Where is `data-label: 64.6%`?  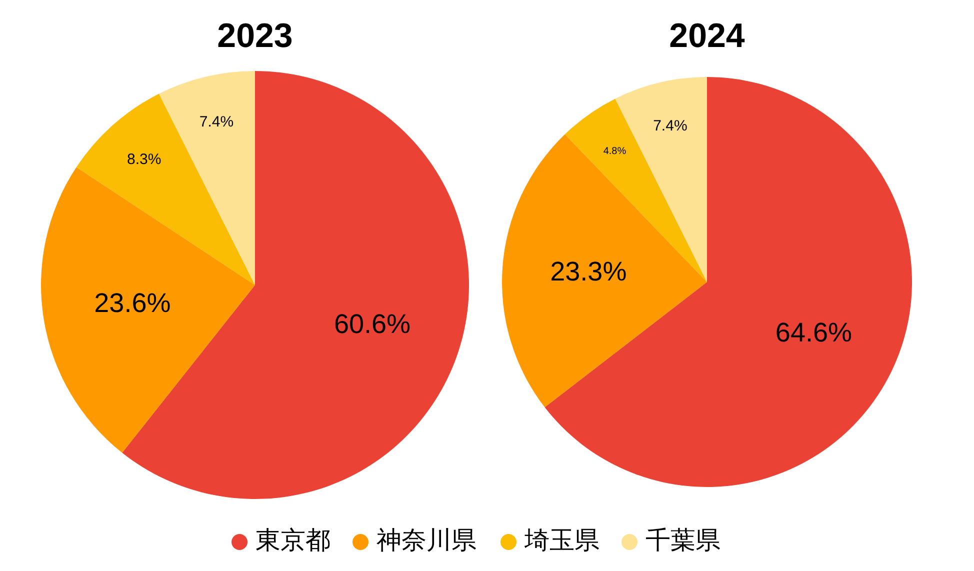 data-label: 64.6% is located at coordinates (813, 333).